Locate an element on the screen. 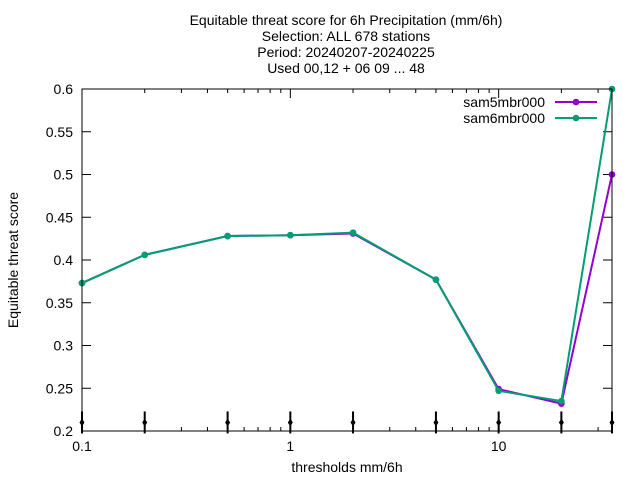 This screenshot has width=640, height=480. y-tick-label: 0.25 is located at coordinates (59, 388).